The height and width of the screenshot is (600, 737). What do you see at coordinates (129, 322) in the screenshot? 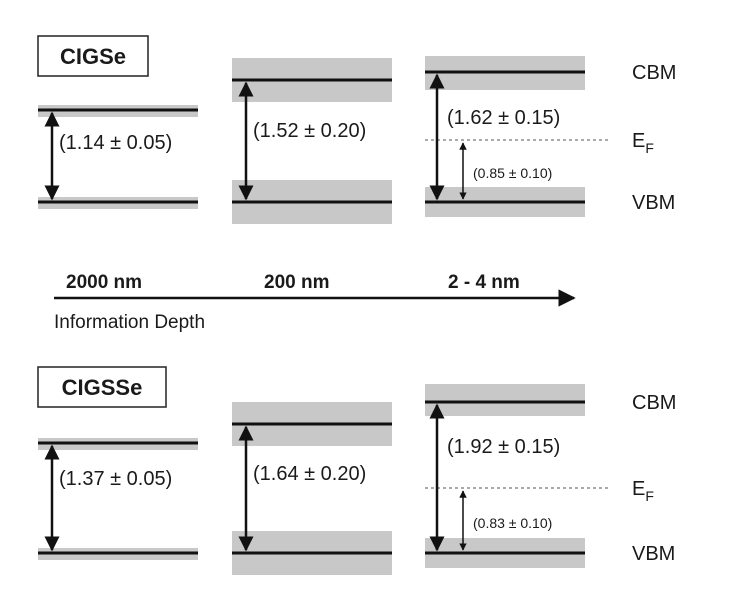
I see `depth-axis-label: Information Depth` at bounding box center [129, 322].